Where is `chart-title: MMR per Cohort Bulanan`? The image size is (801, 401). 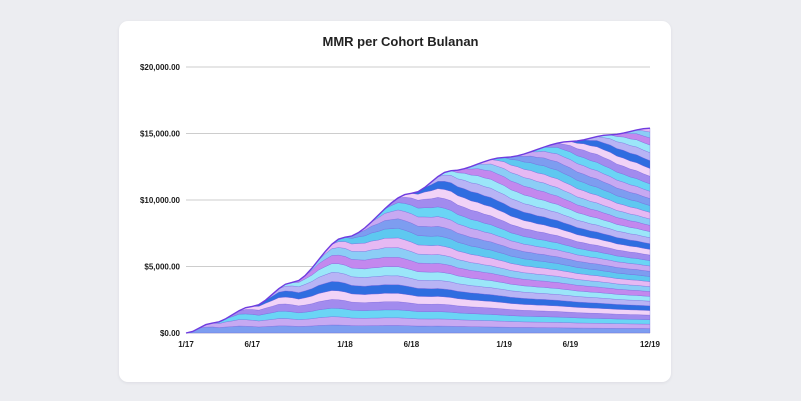 chart-title: MMR per Cohort Bulanan is located at coordinates (400, 41).